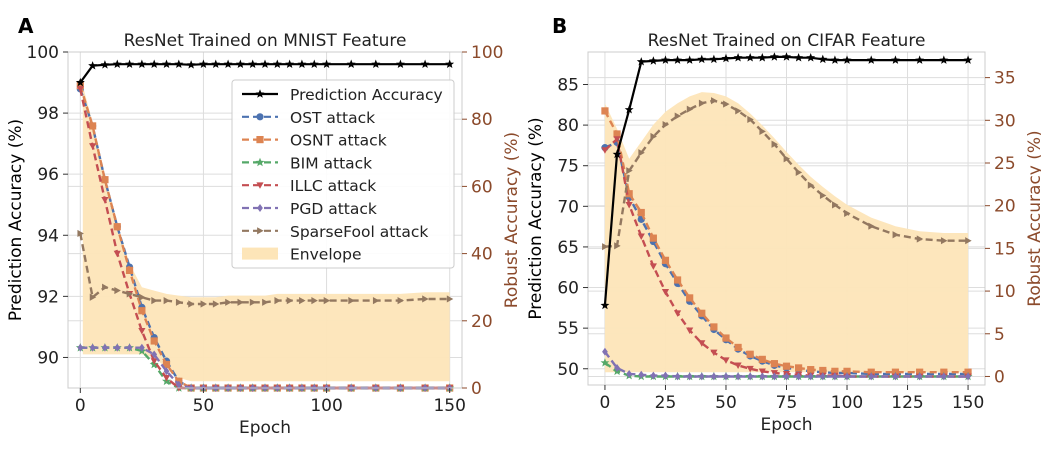 The height and width of the screenshot is (457, 1041). What do you see at coordinates (326, 406) in the screenshot?
I see `x-tick-label: 100` at bounding box center [326, 406].